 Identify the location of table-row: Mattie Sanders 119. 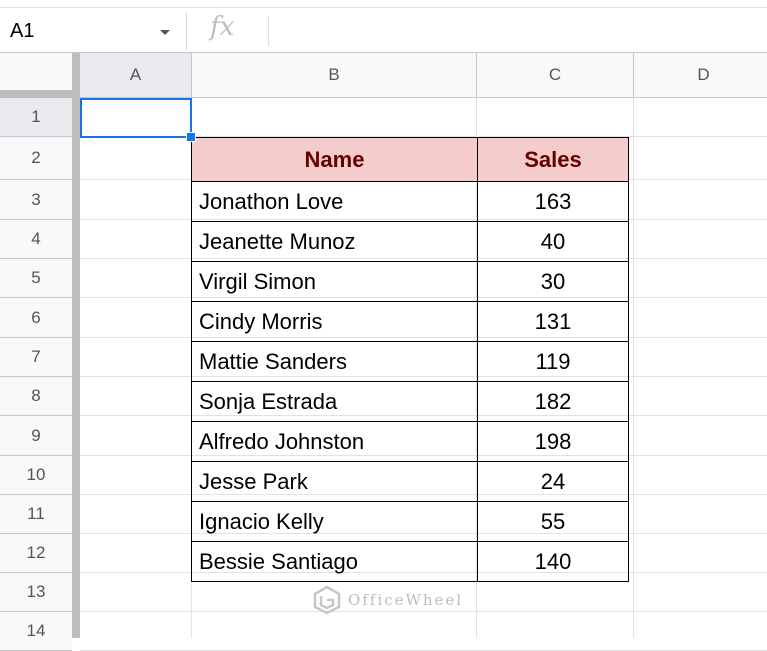
(410, 361).